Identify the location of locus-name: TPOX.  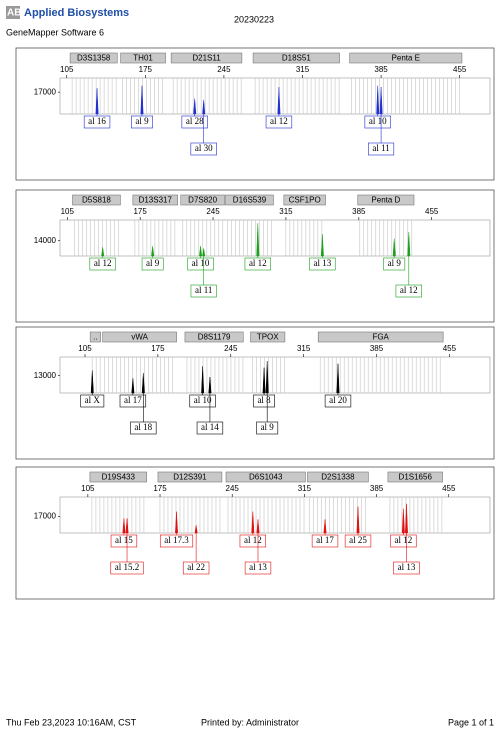
(268, 337).